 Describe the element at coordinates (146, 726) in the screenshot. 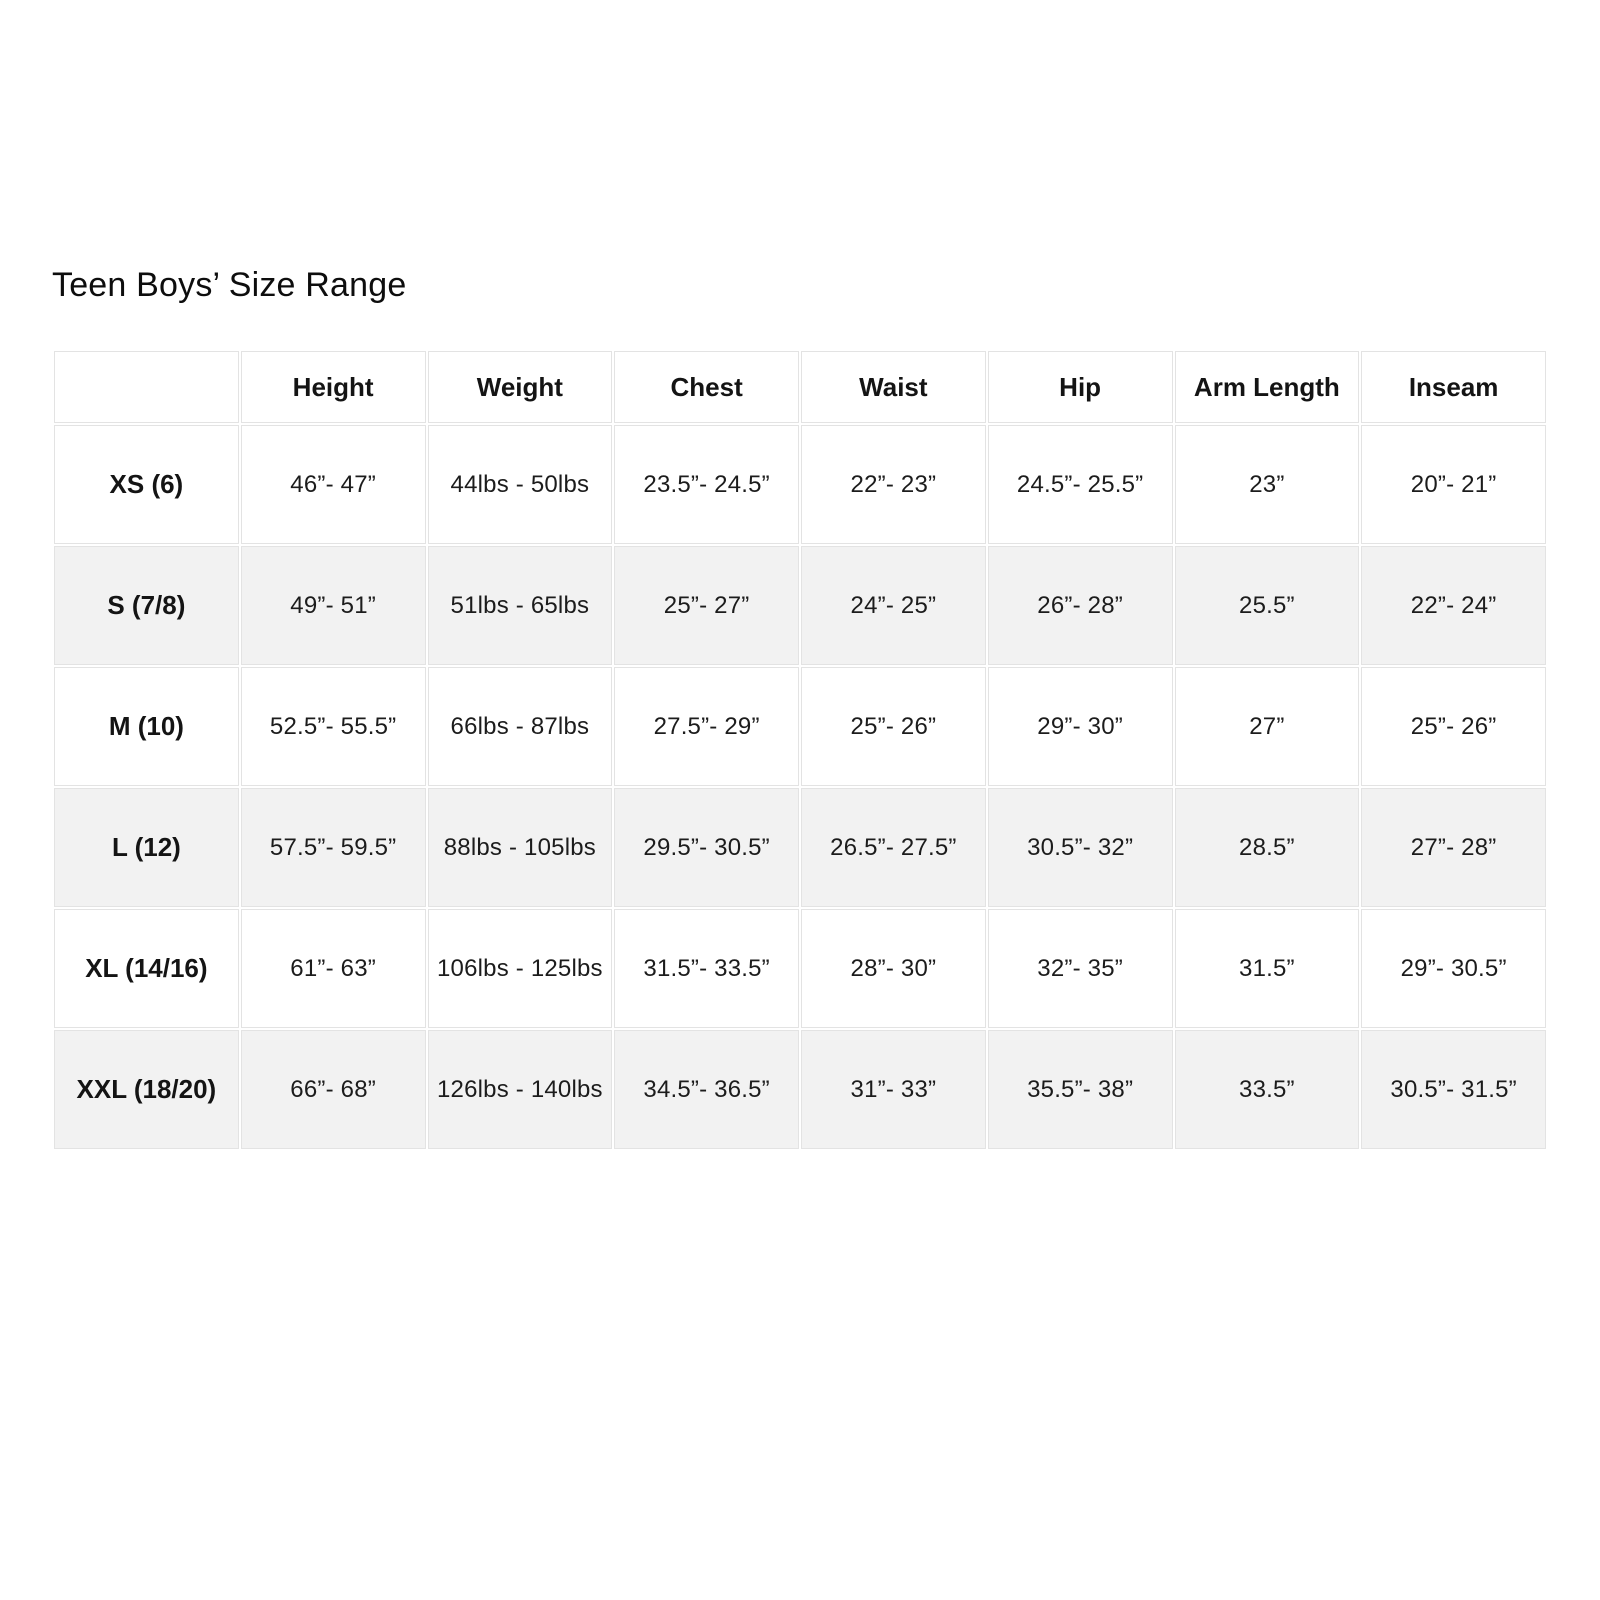

I see `row-label-m: M (10)` at that location.